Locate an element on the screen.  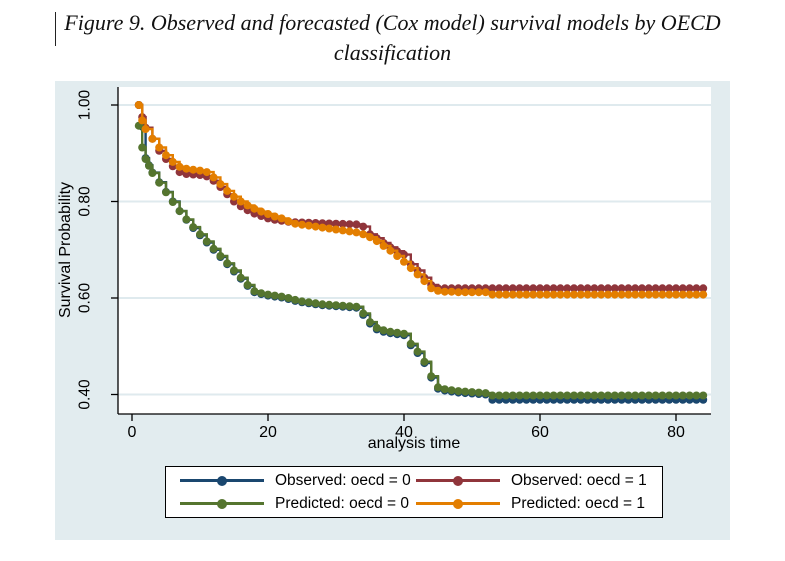
legend-label: Observed: oecd = 1 is located at coordinates (579, 480).